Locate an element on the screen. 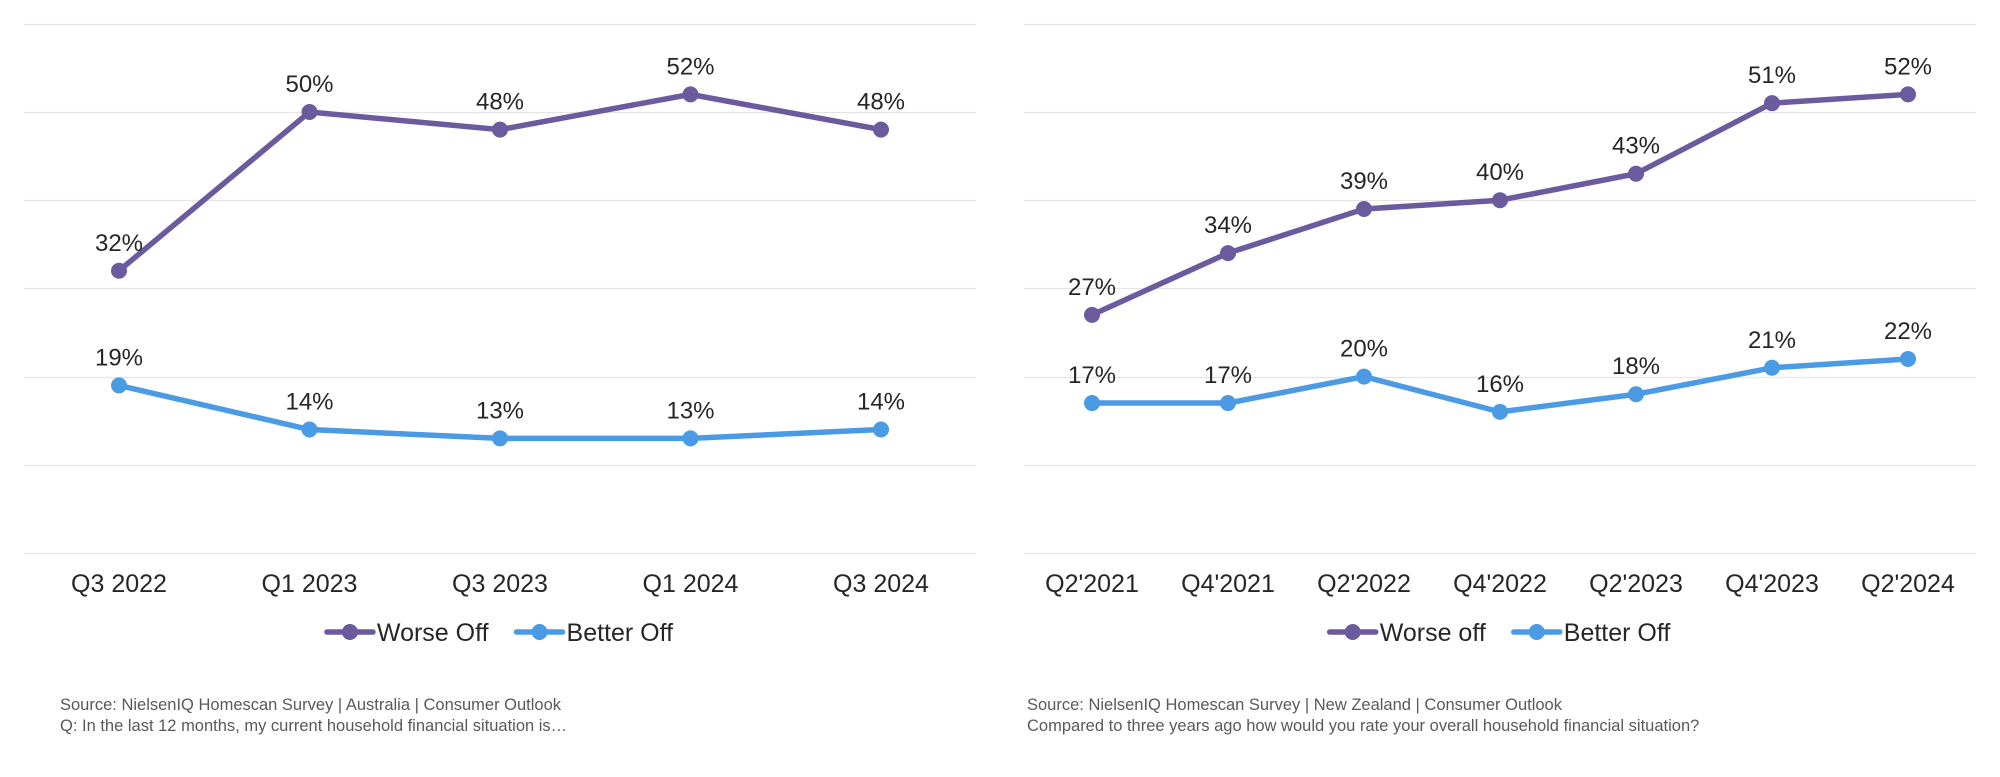 The height and width of the screenshot is (777, 2000). x-tick-label: Q1 2024 is located at coordinates (691, 584).